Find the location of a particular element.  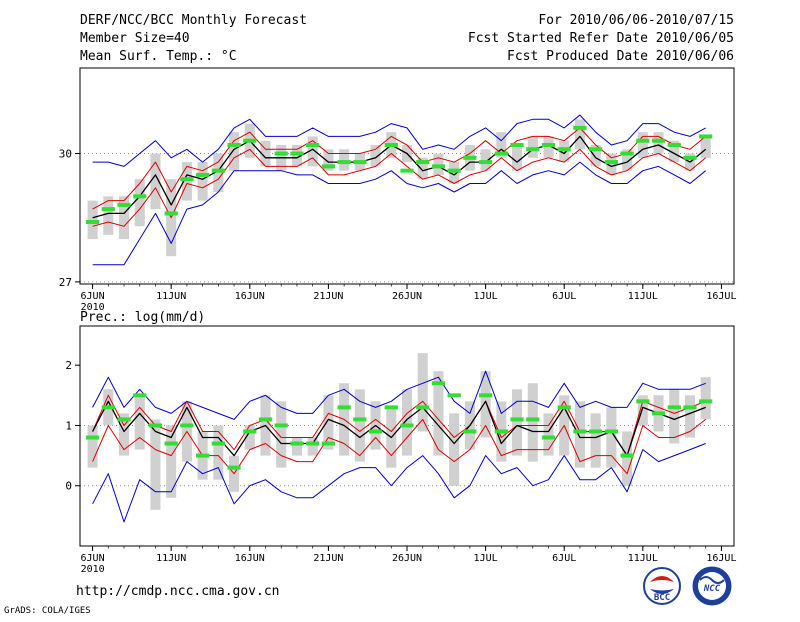

temp-line-ensemble-max is located at coordinates (399, 140).